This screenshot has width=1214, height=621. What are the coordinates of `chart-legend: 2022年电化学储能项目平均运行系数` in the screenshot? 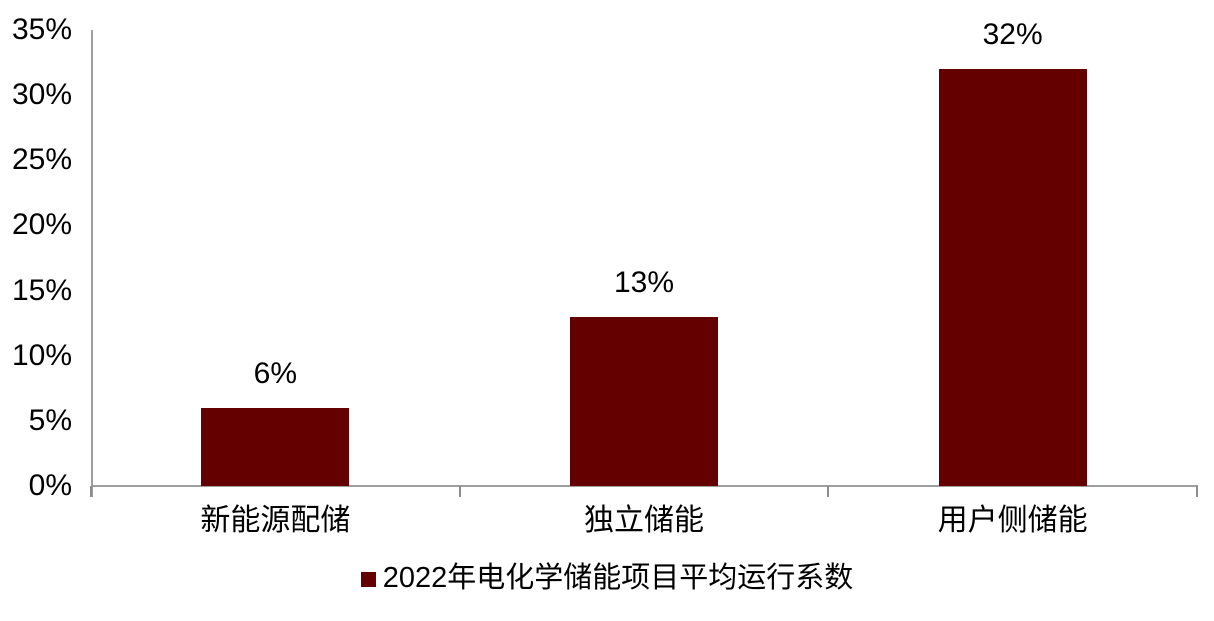 It's located at (607, 578).